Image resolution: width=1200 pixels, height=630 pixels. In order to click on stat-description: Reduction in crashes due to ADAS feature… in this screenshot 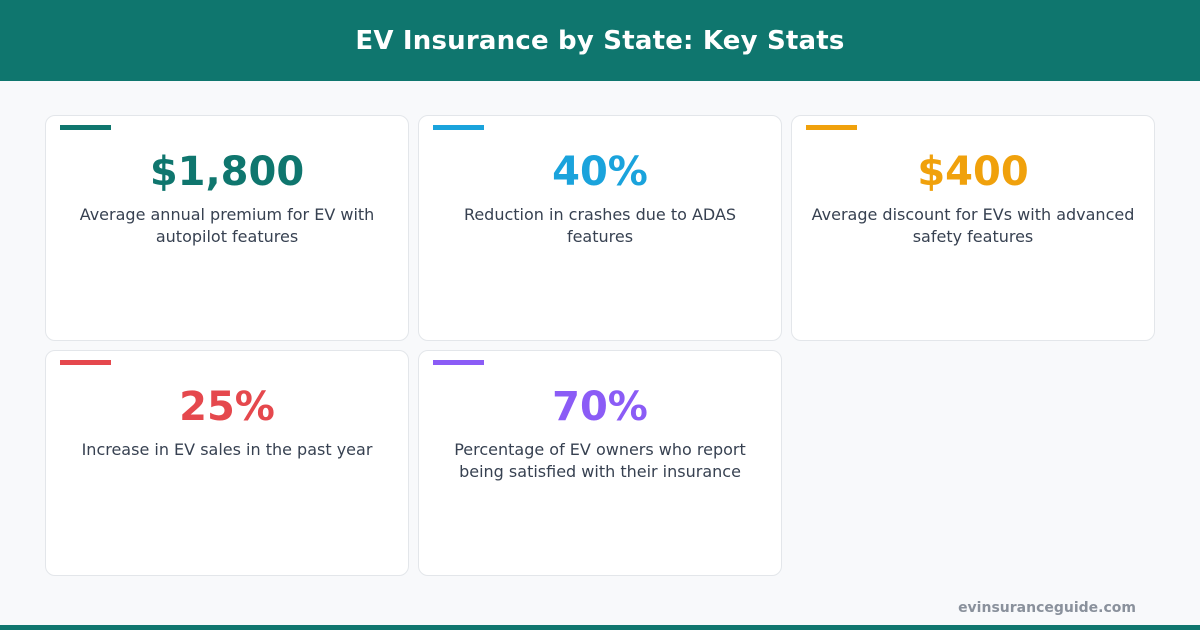, I will do `click(600, 225)`.